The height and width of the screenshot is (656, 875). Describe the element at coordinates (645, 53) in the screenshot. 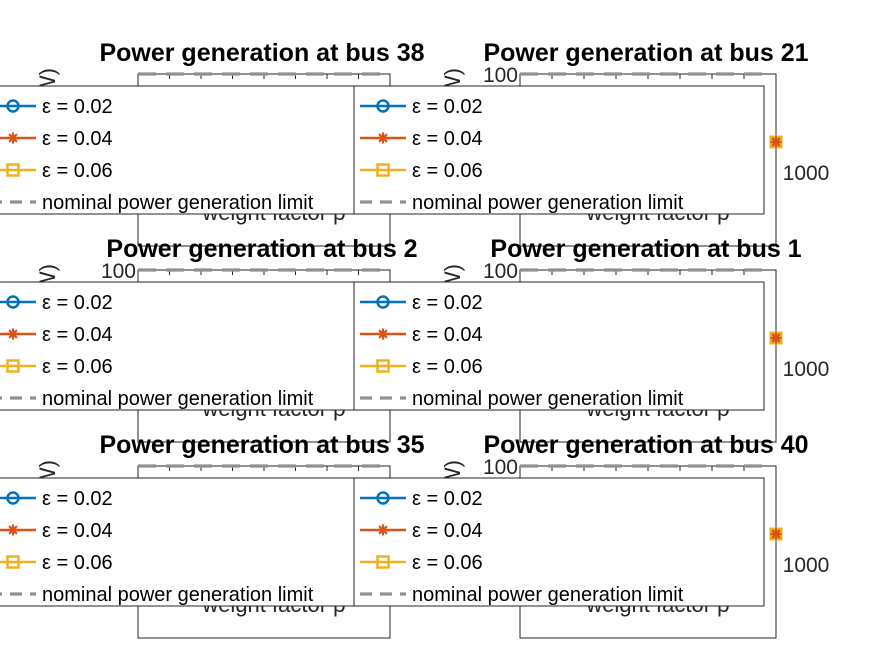

I see `chart-title: Power generation at bus 21` at that location.